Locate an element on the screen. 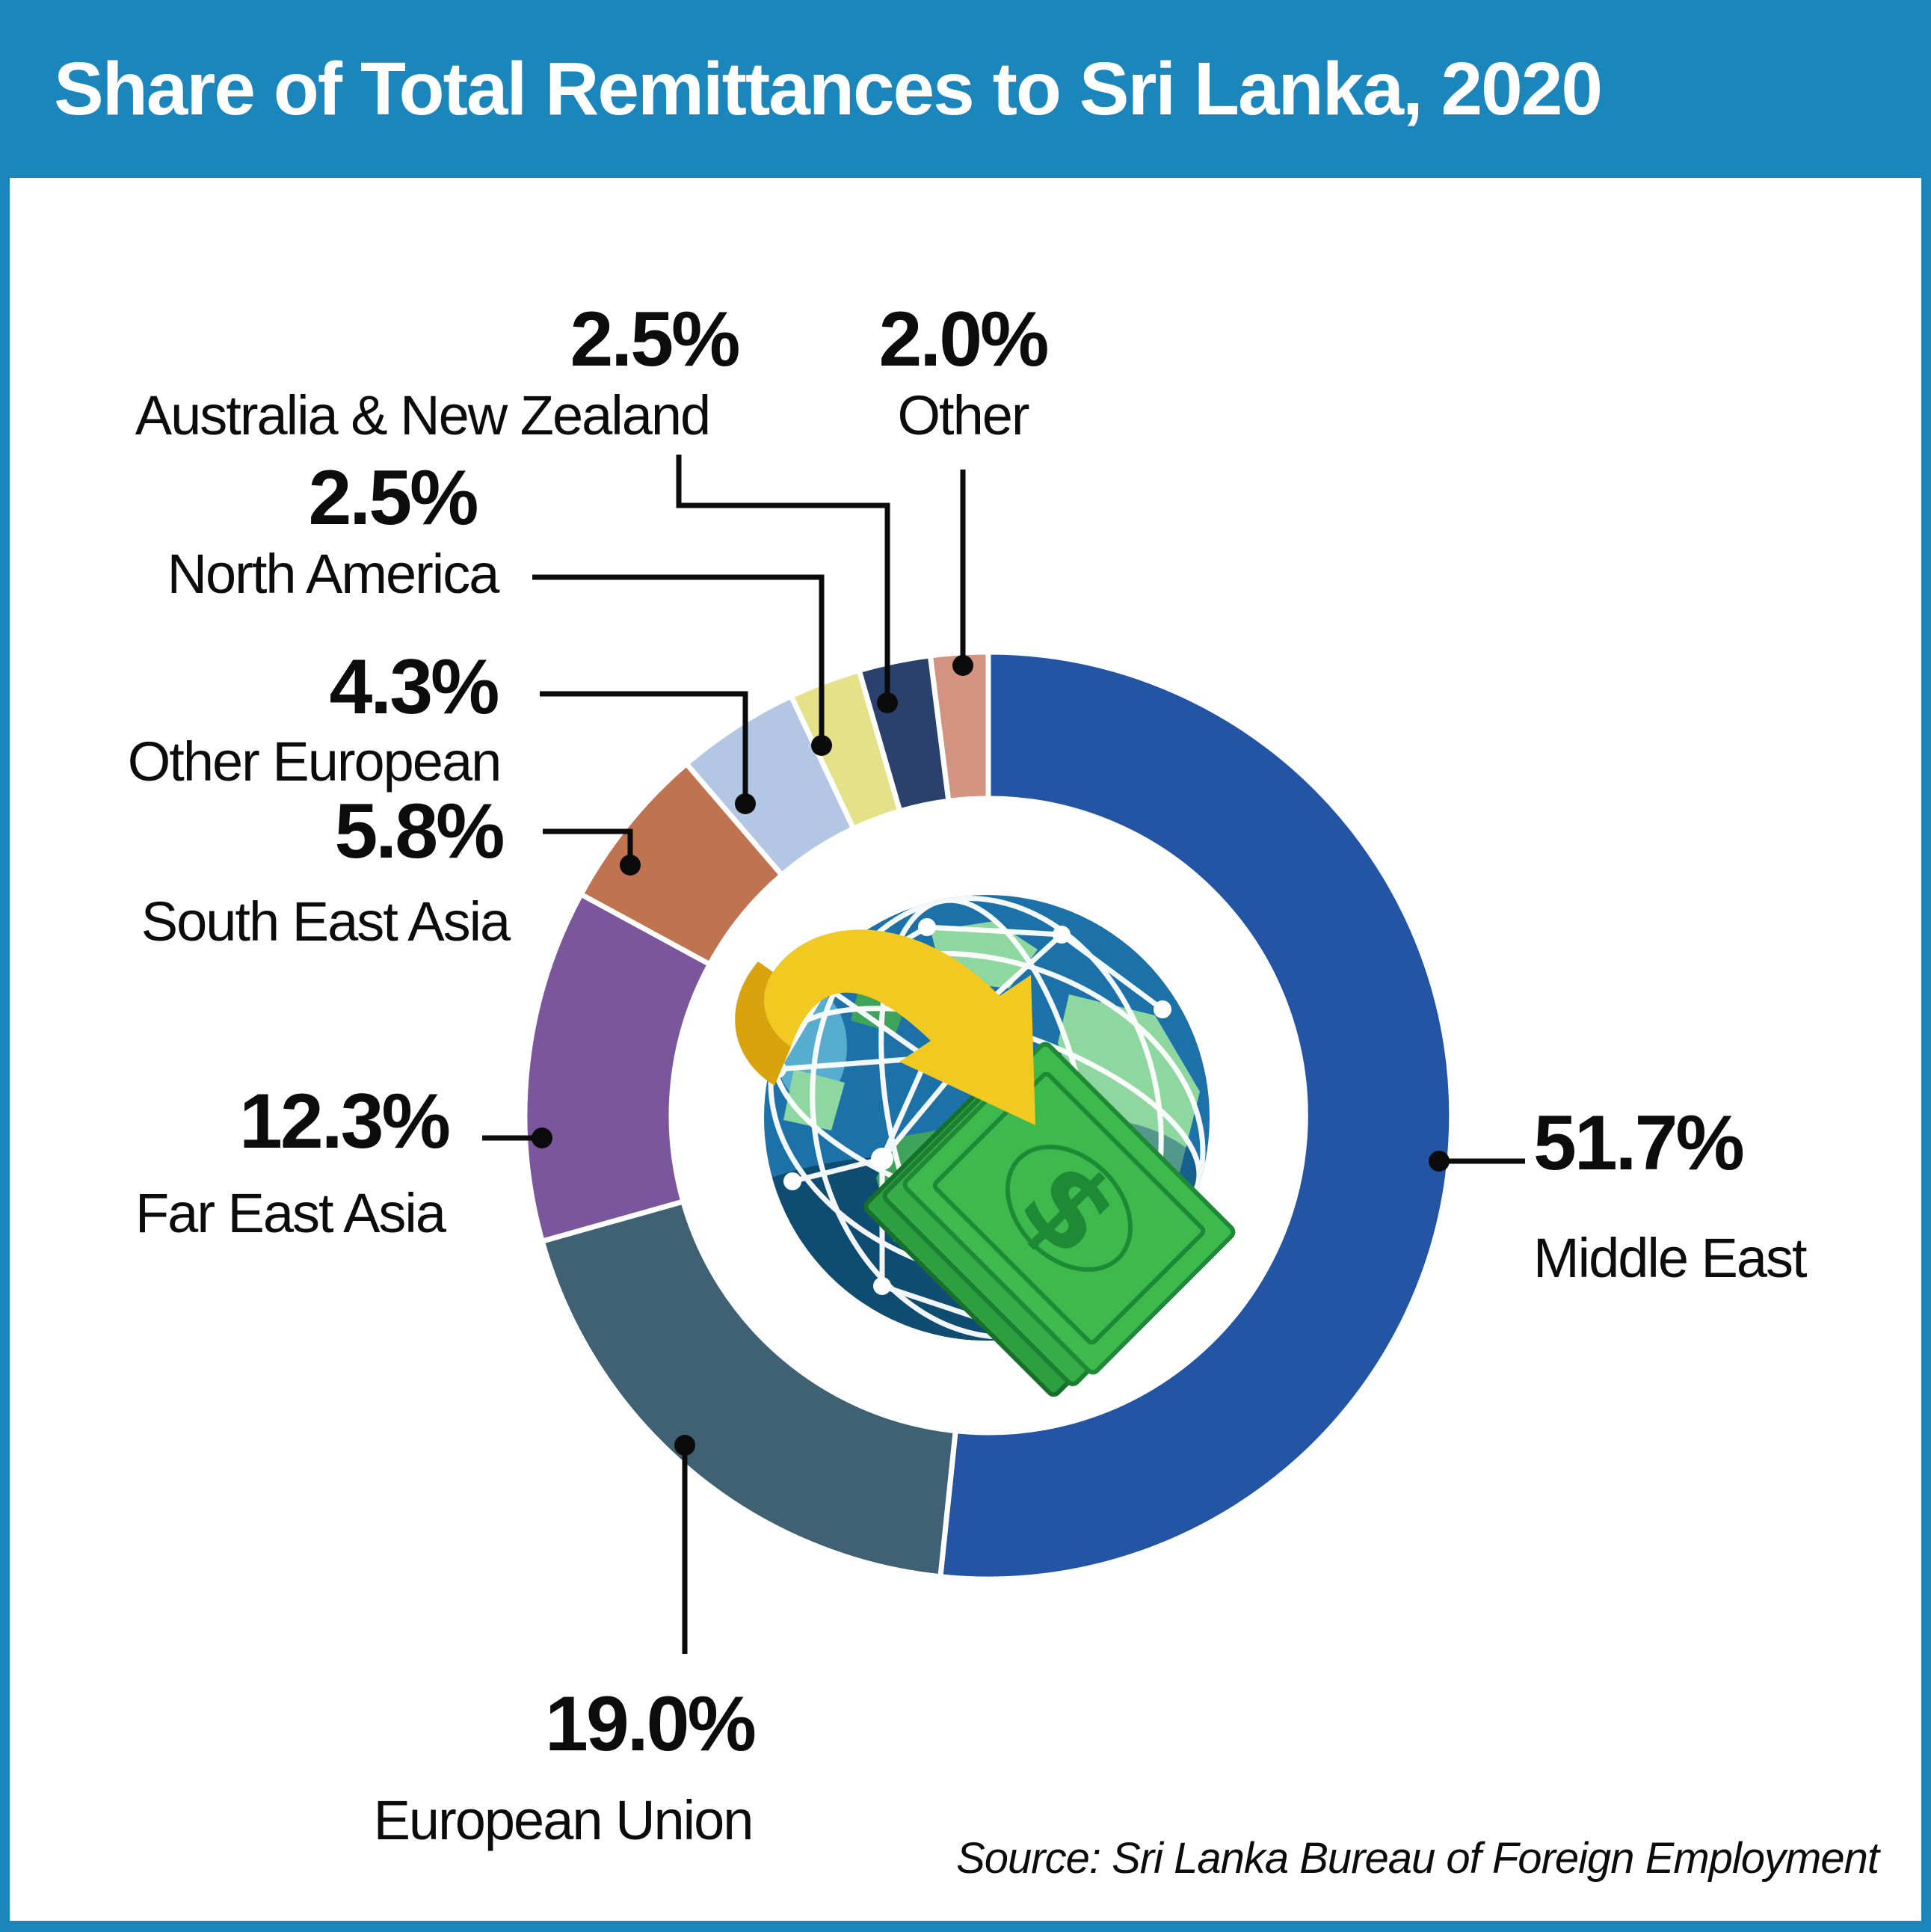  transfer-arrow-icon is located at coordinates (885, 1027).